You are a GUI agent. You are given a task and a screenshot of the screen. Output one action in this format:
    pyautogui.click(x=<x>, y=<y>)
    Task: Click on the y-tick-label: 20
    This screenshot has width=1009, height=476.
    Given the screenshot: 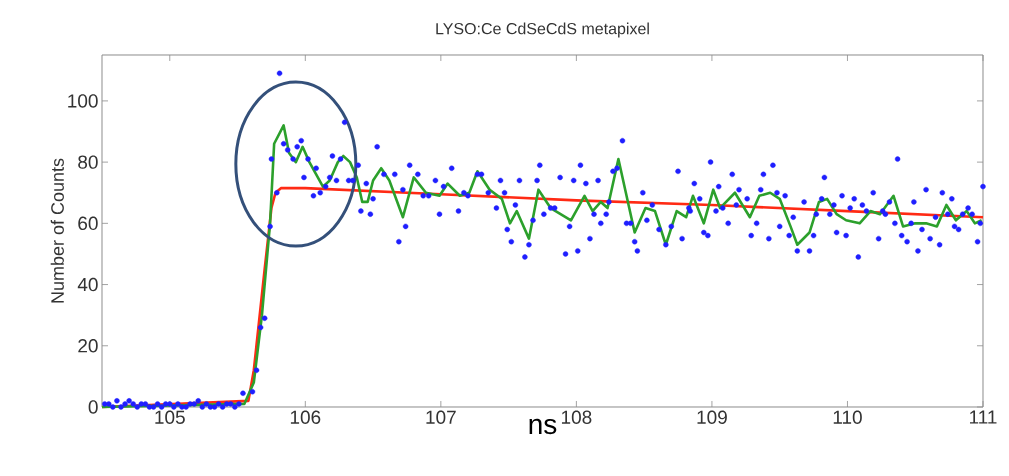 What is the action you would take?
    pyautogui.click(x=88, y=346)
    